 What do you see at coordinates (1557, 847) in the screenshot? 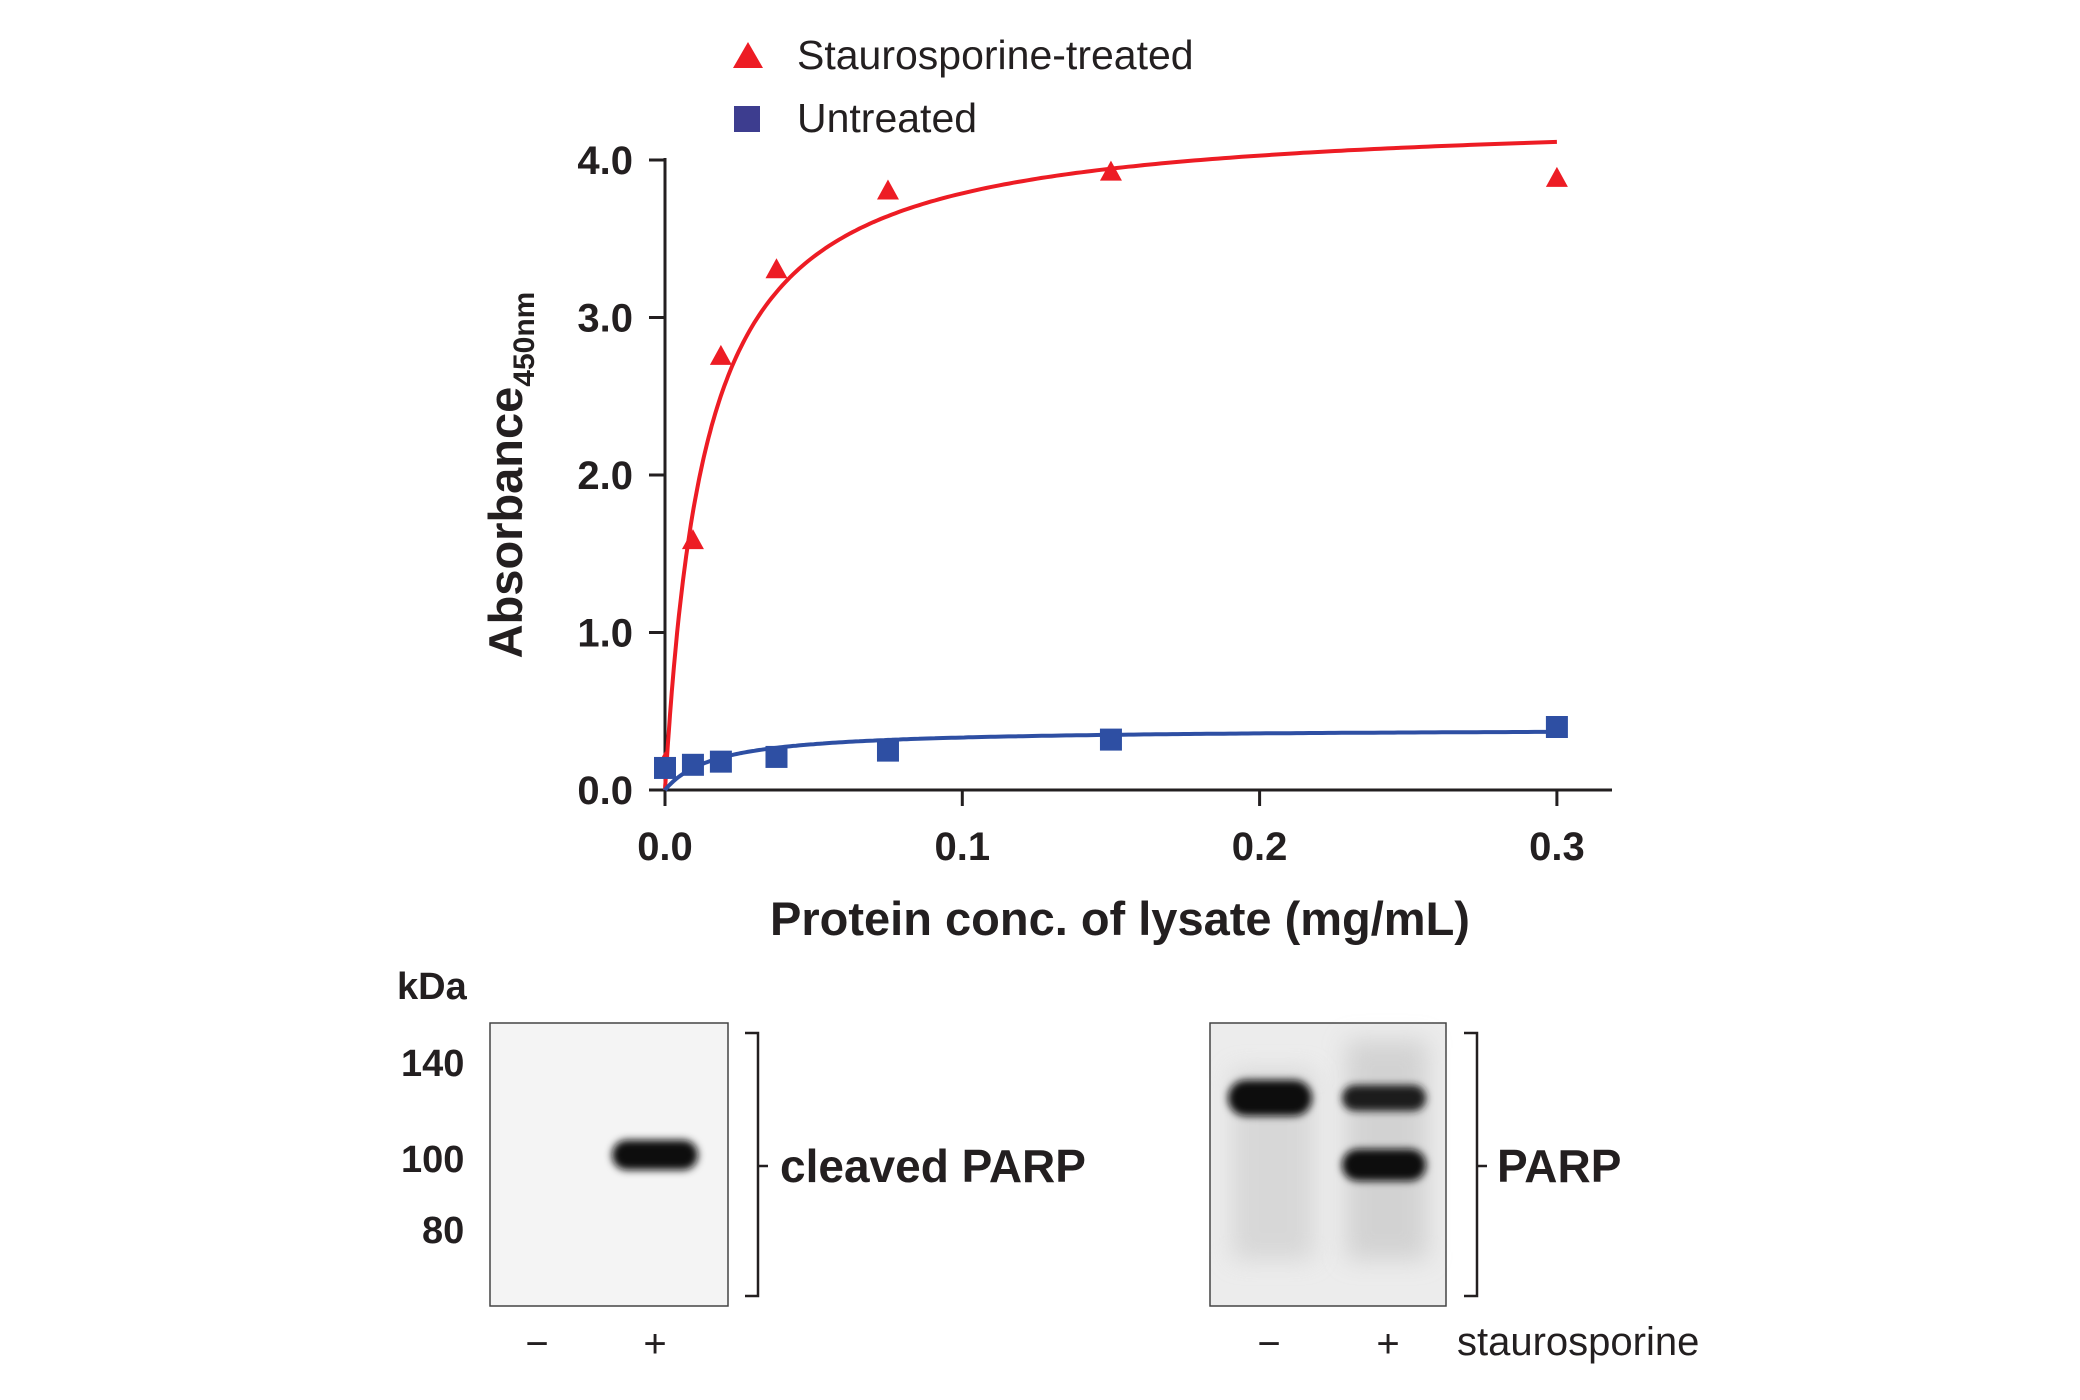
I see `x-tick-label: 0.3` at bounding box center [1557, 847].